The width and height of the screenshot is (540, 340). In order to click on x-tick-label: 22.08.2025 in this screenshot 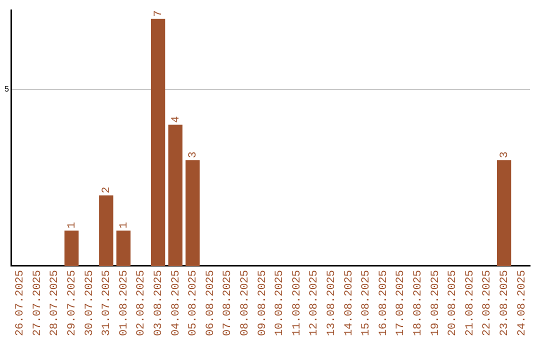, I will do `click(488, 303)`.